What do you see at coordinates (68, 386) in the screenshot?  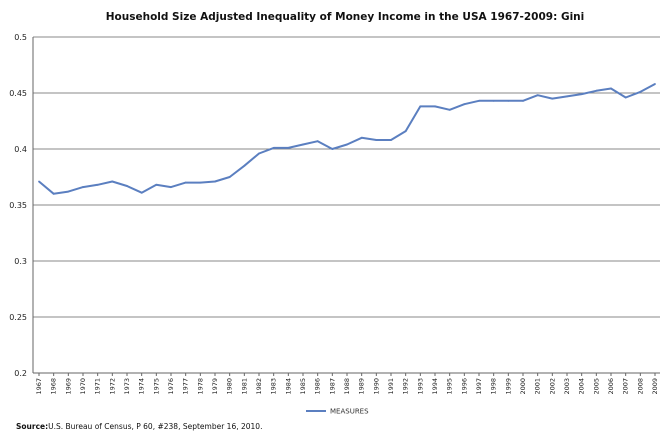 I see `x-tick-label: 1969` at bounding box center [68, 386].